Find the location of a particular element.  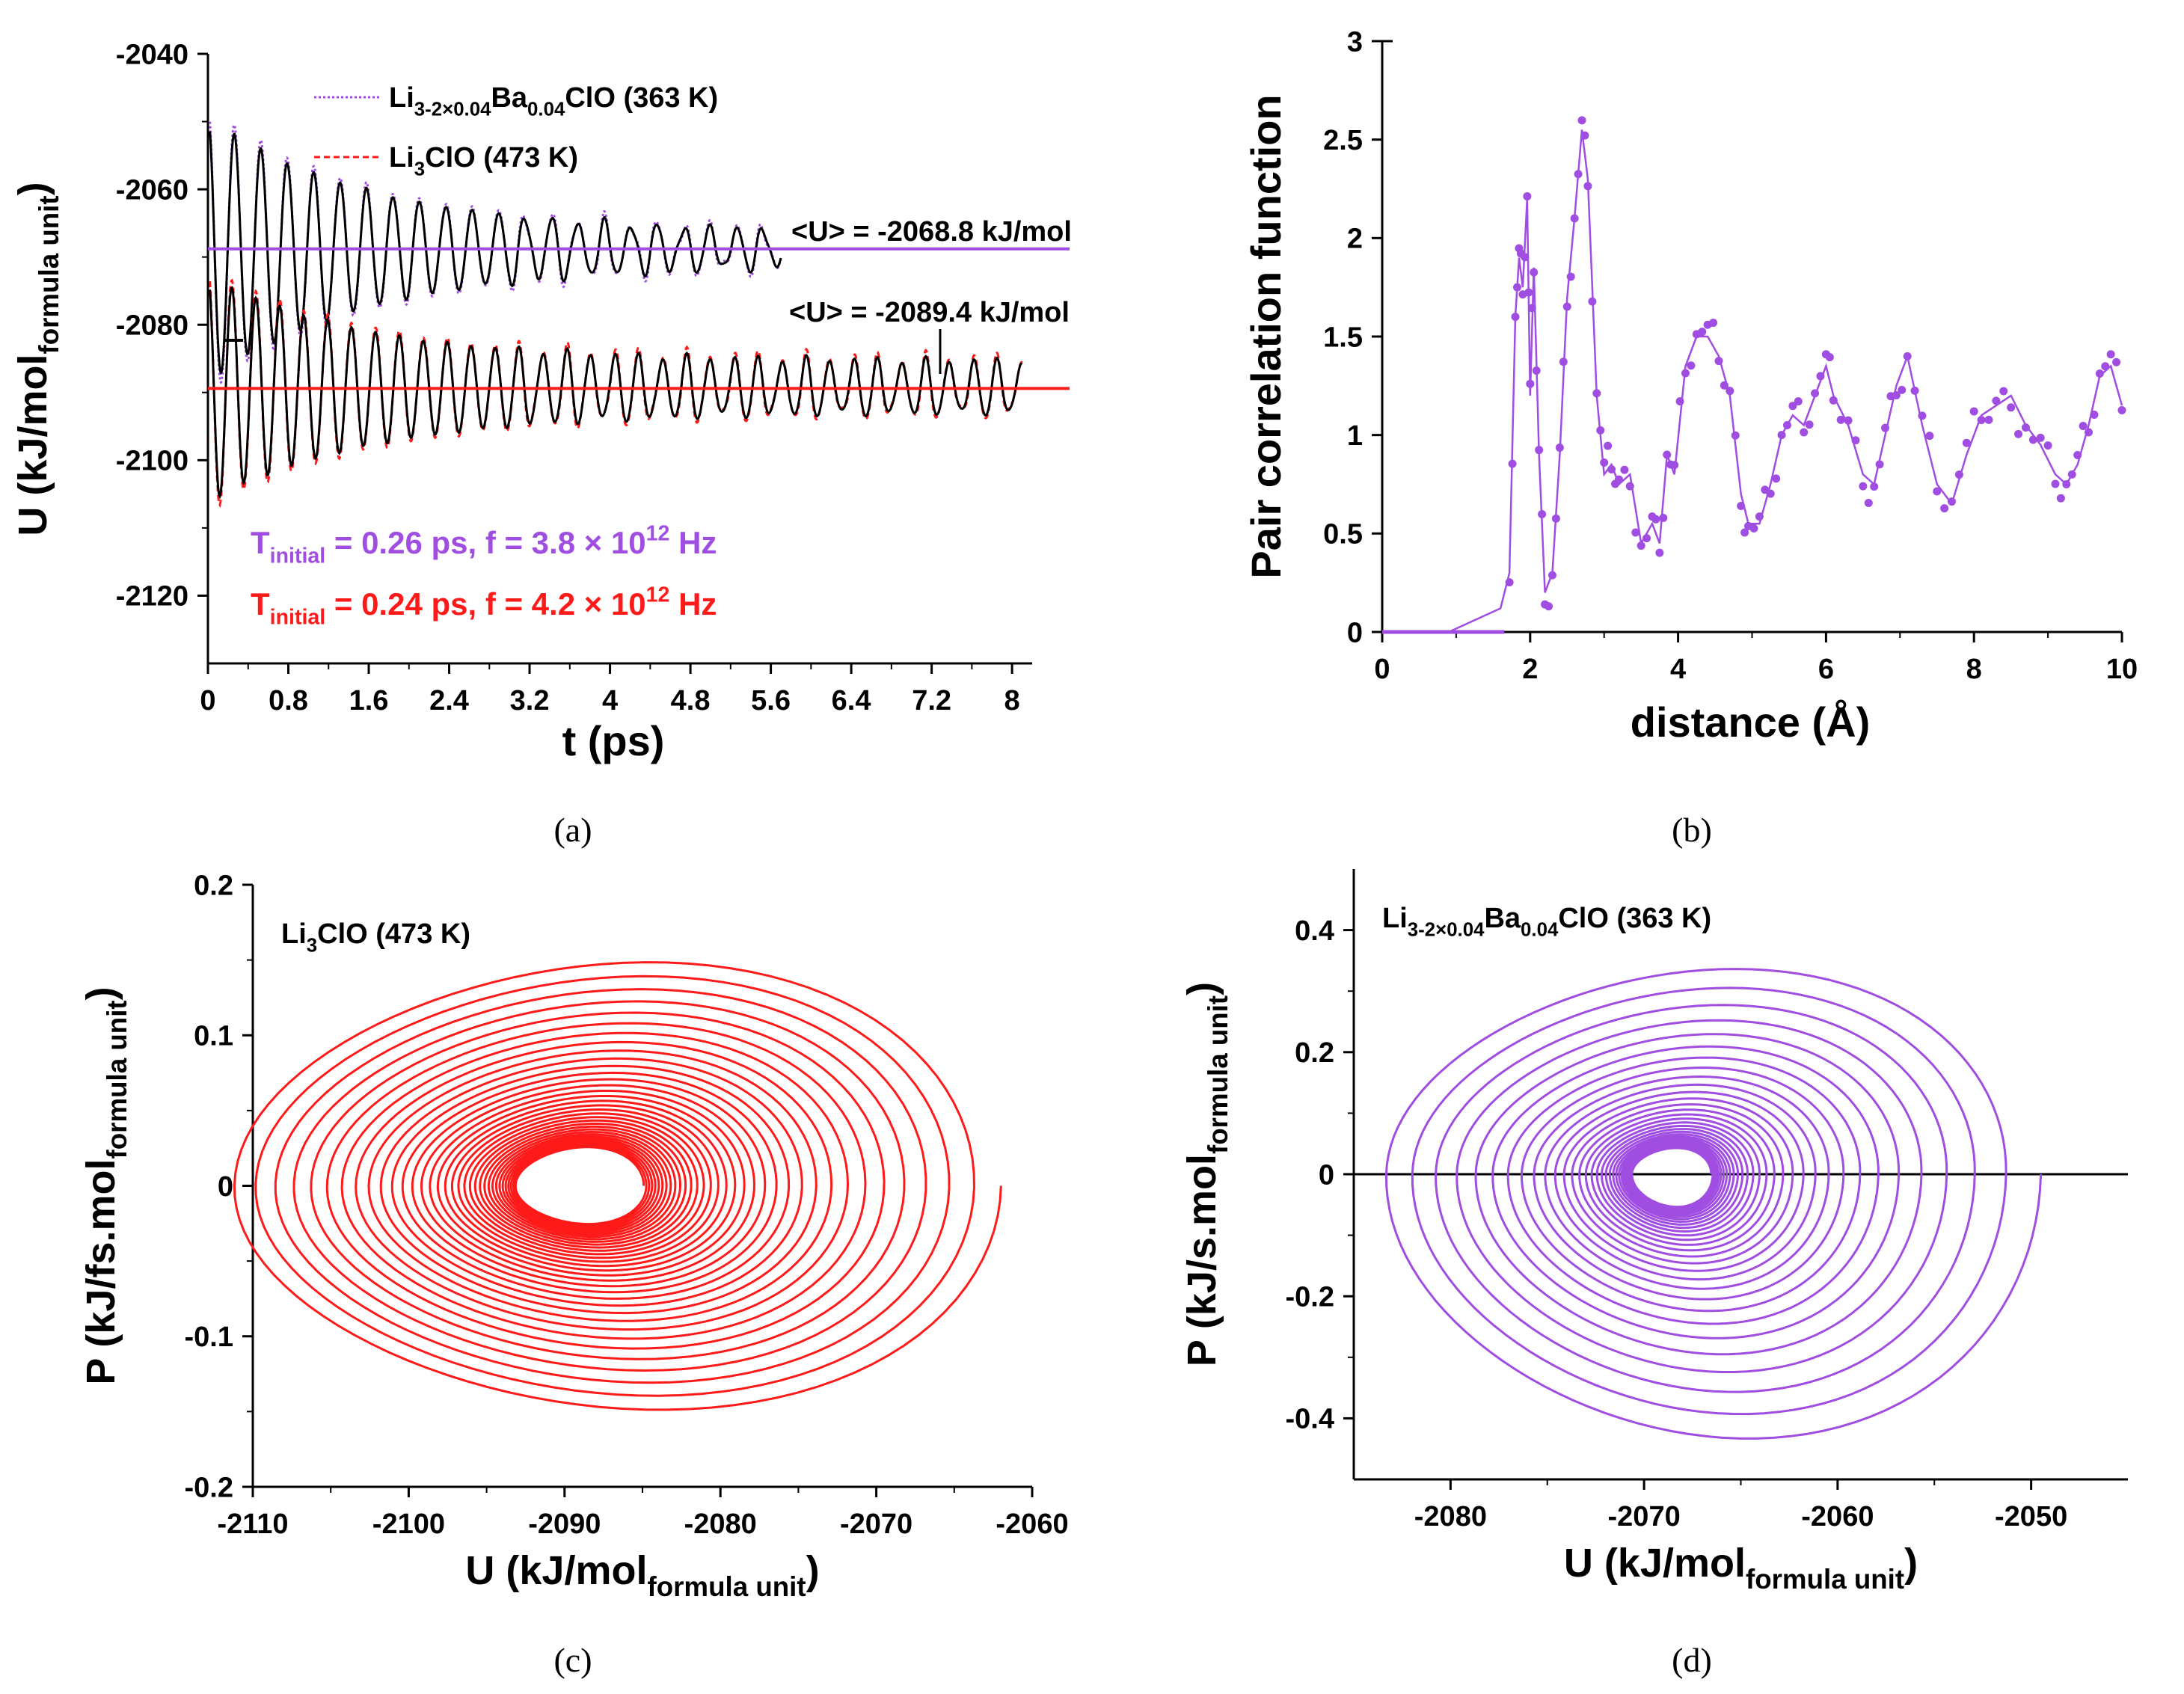

legend-label-part: 3-2×0.04 is located at coordinates (452, 109).